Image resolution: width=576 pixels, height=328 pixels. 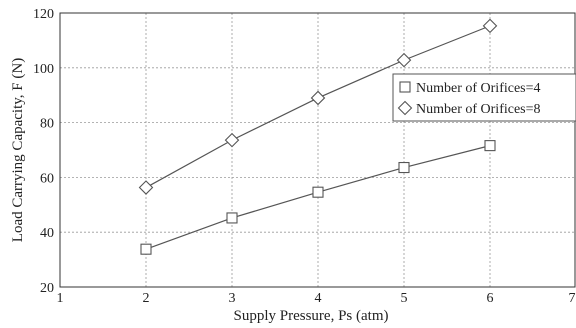 I want to click on y-tick-label: 60, so click(x=47, y=178).